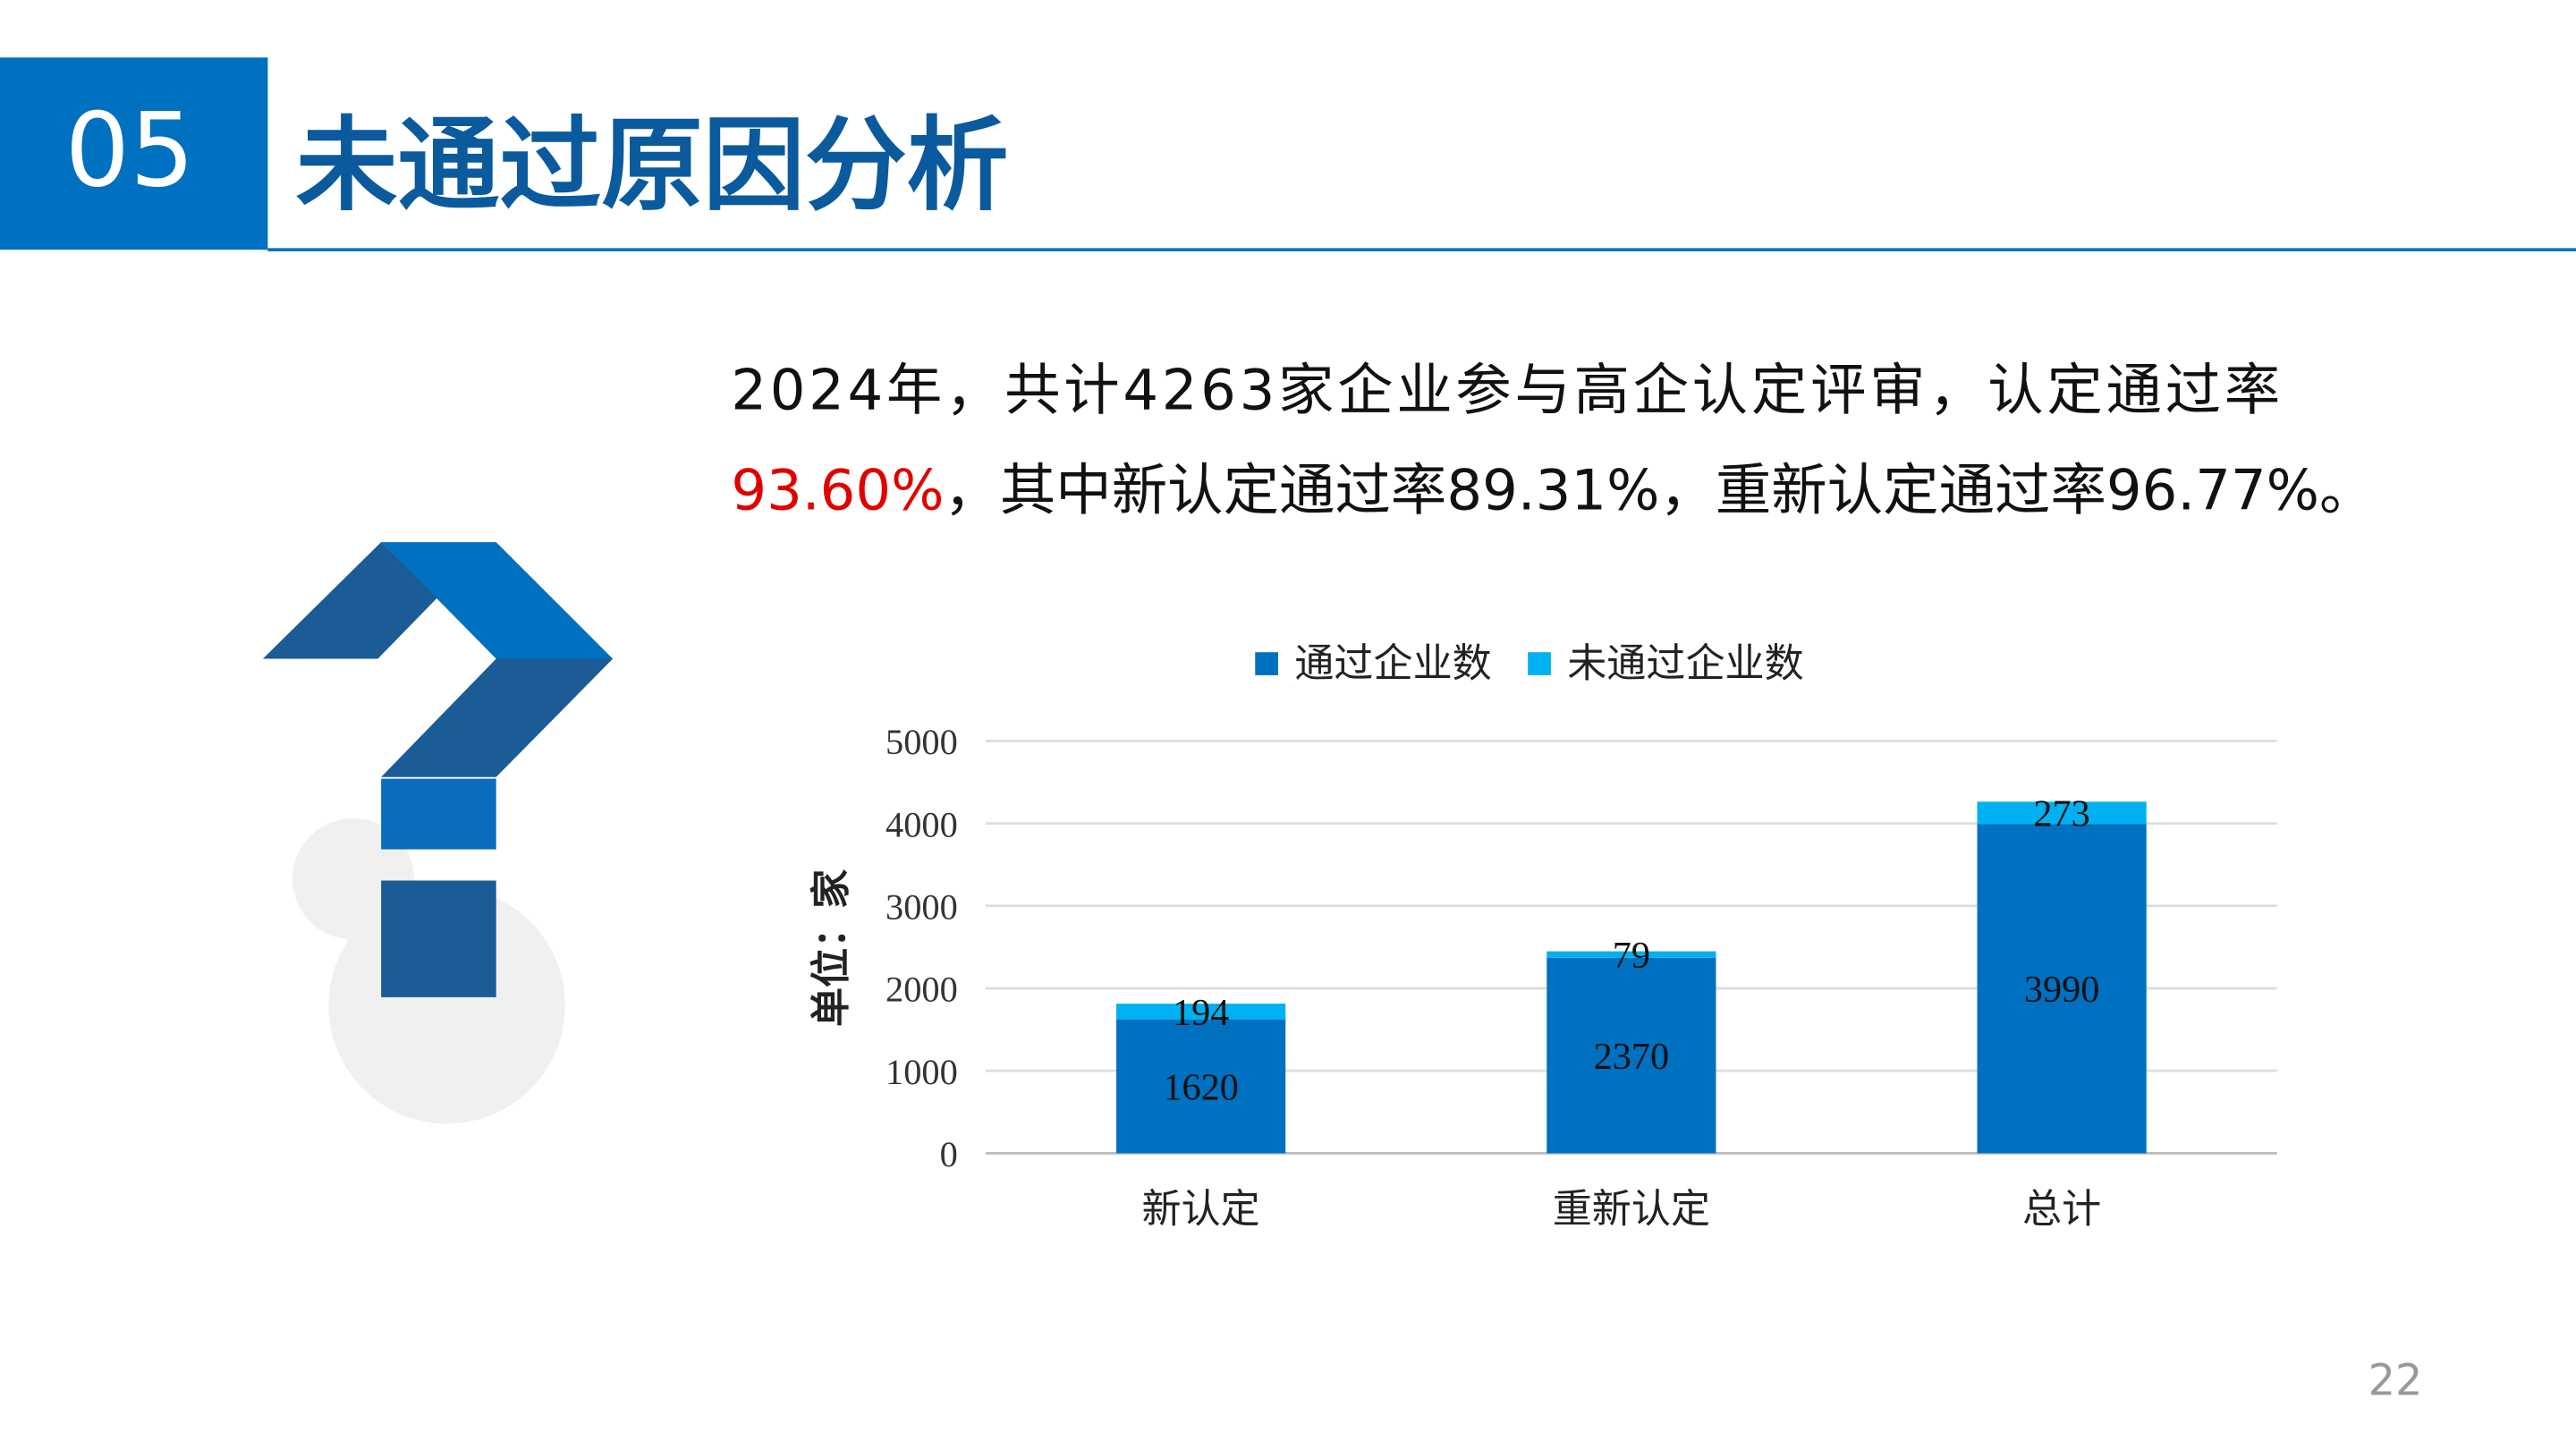 The width and height of the screenshot is (2576, 1449). I want to click on data-label: 79, so click(1631, 956).